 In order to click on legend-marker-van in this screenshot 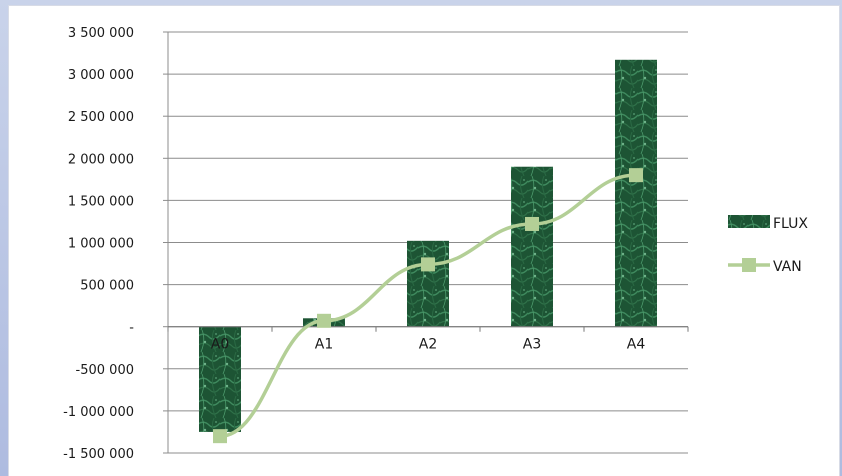, I will do `click(749, 265)`.